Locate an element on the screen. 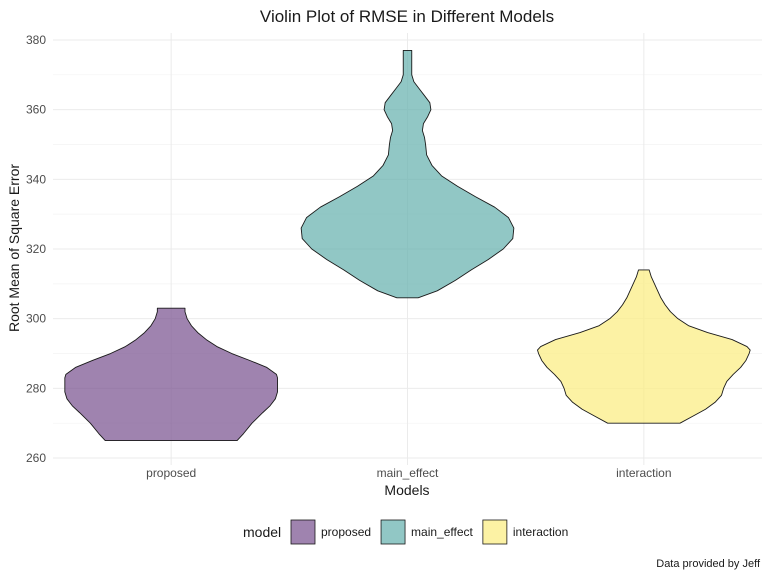 The height and width of the screenshot is (576, 768). legend: model proposed main_effect interaction is located at coordinates (405, 532).